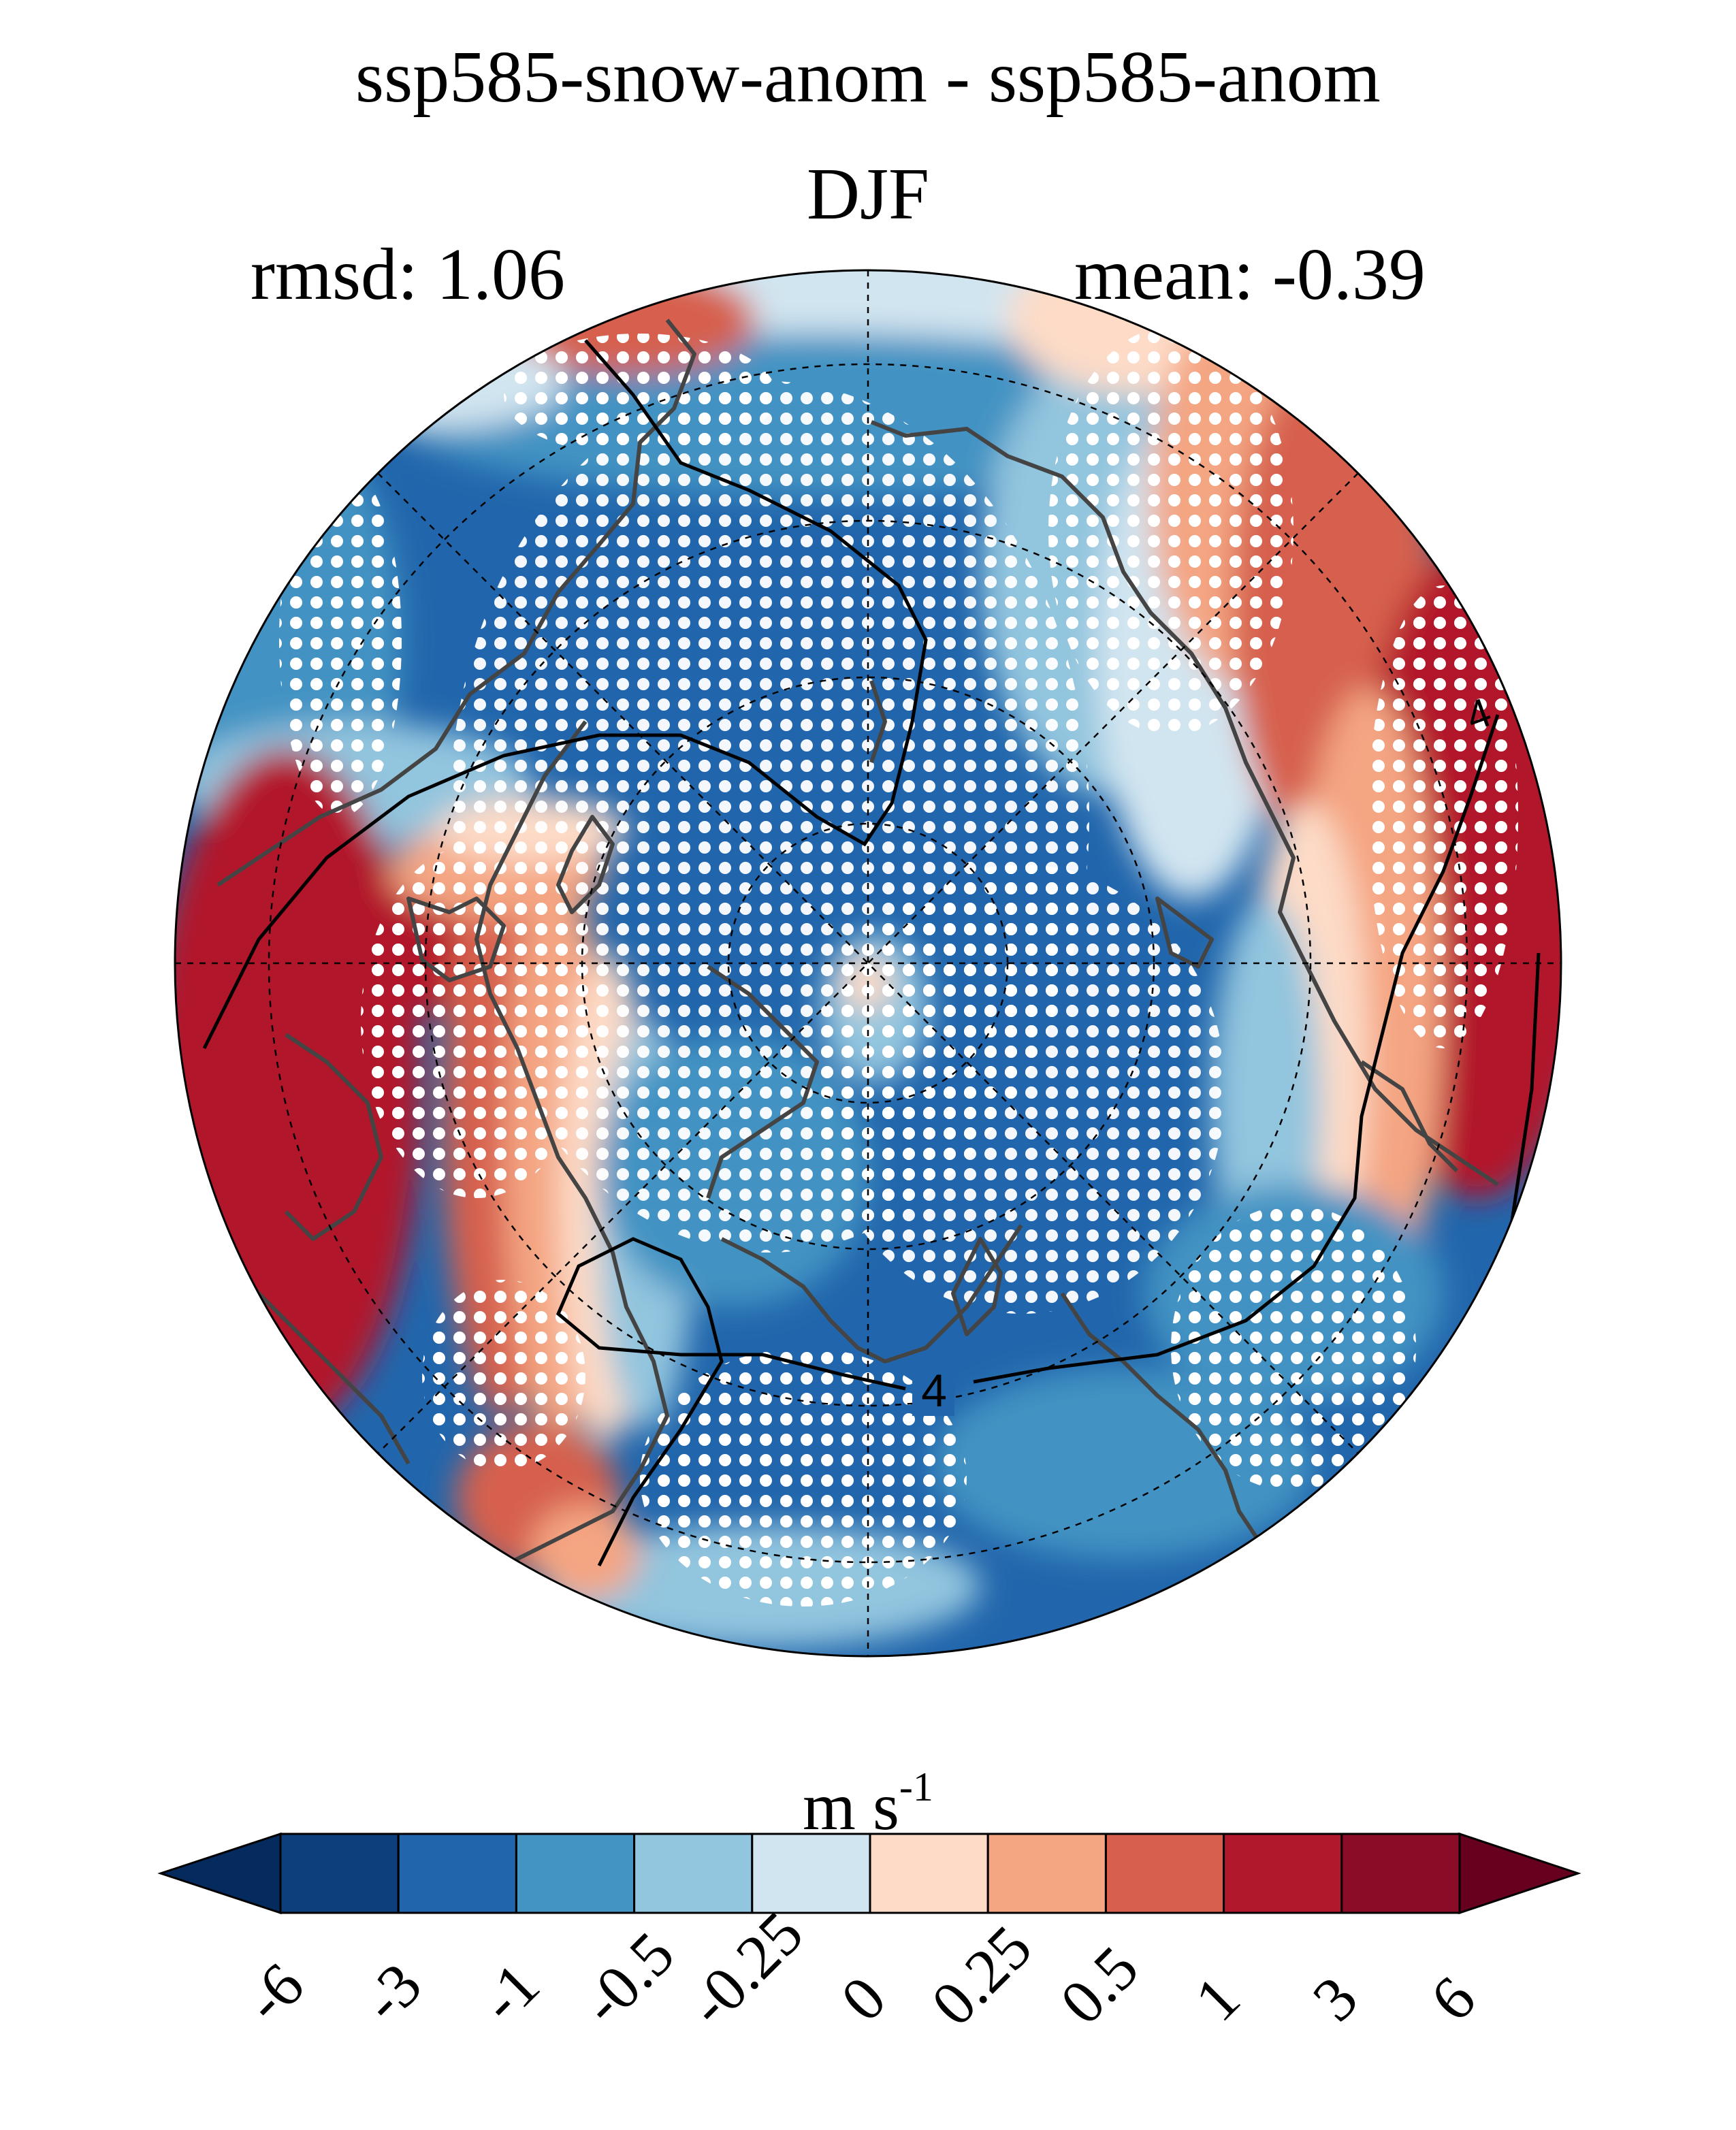 This screenshot has height=2130, width=1736. Describe the element at coordinates (1519, 1873) in the screenshot. I see `colorbar-extend-high` at that location.